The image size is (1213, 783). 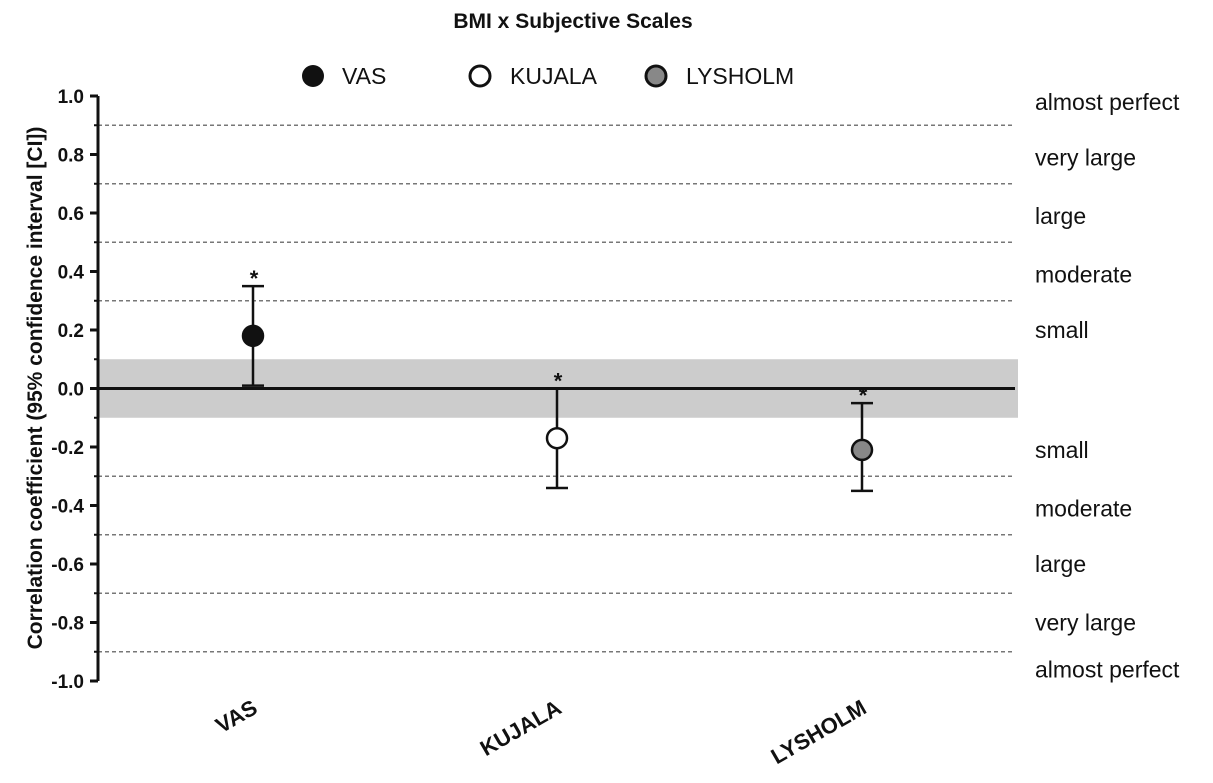 What do you see at coordinates (480, 76) in the screenshot?
I see `legend-marker-kujala` at bounding box center [480, 76].